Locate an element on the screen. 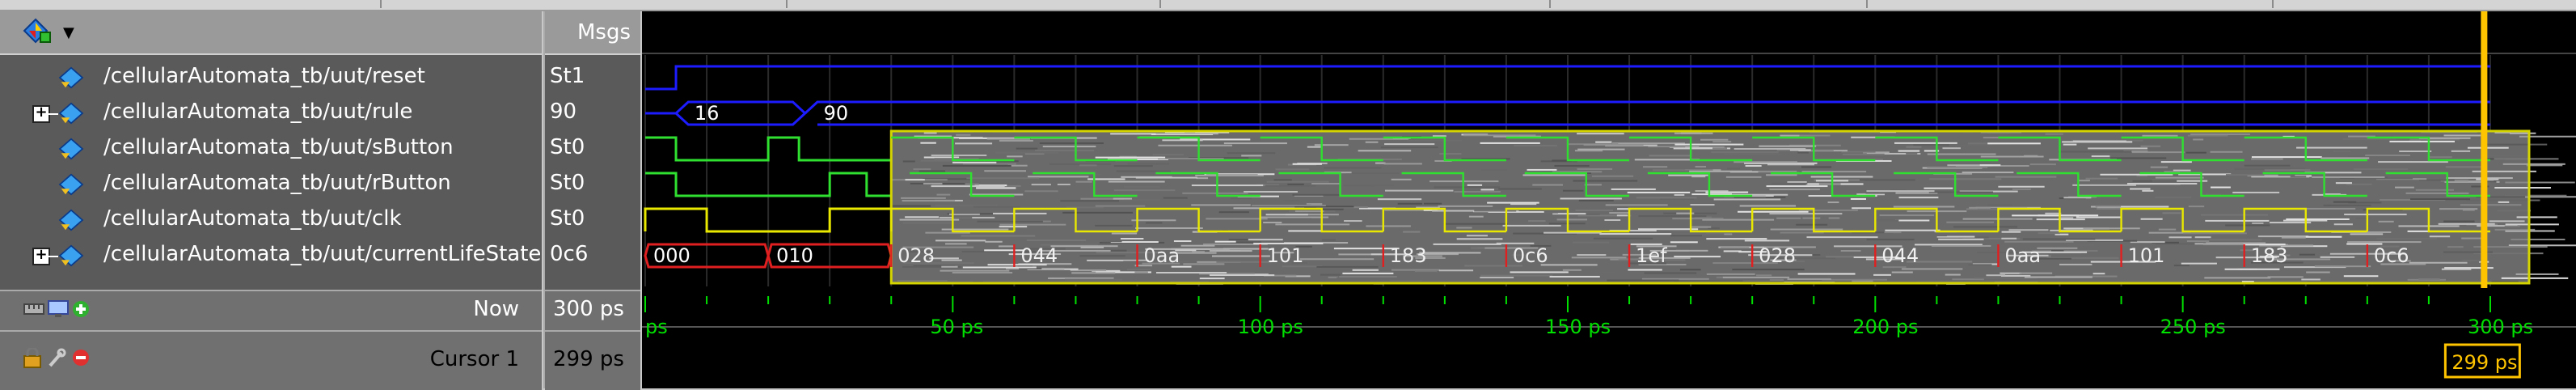  now-value: 300 ps is located at coordinates (588, 310).